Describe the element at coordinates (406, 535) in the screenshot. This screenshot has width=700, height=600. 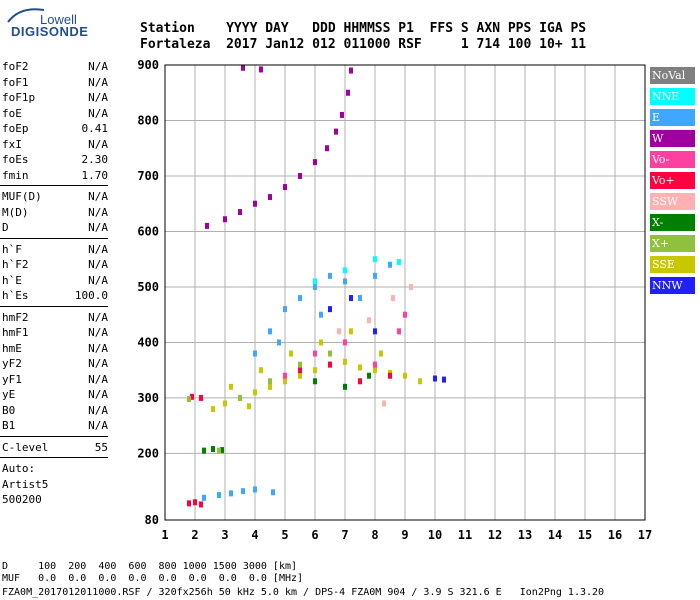
I see `x-tick-labels: 1 2 3 4 5 6 7 8 9 10 11 12 13 14 15 16 17` at that location.